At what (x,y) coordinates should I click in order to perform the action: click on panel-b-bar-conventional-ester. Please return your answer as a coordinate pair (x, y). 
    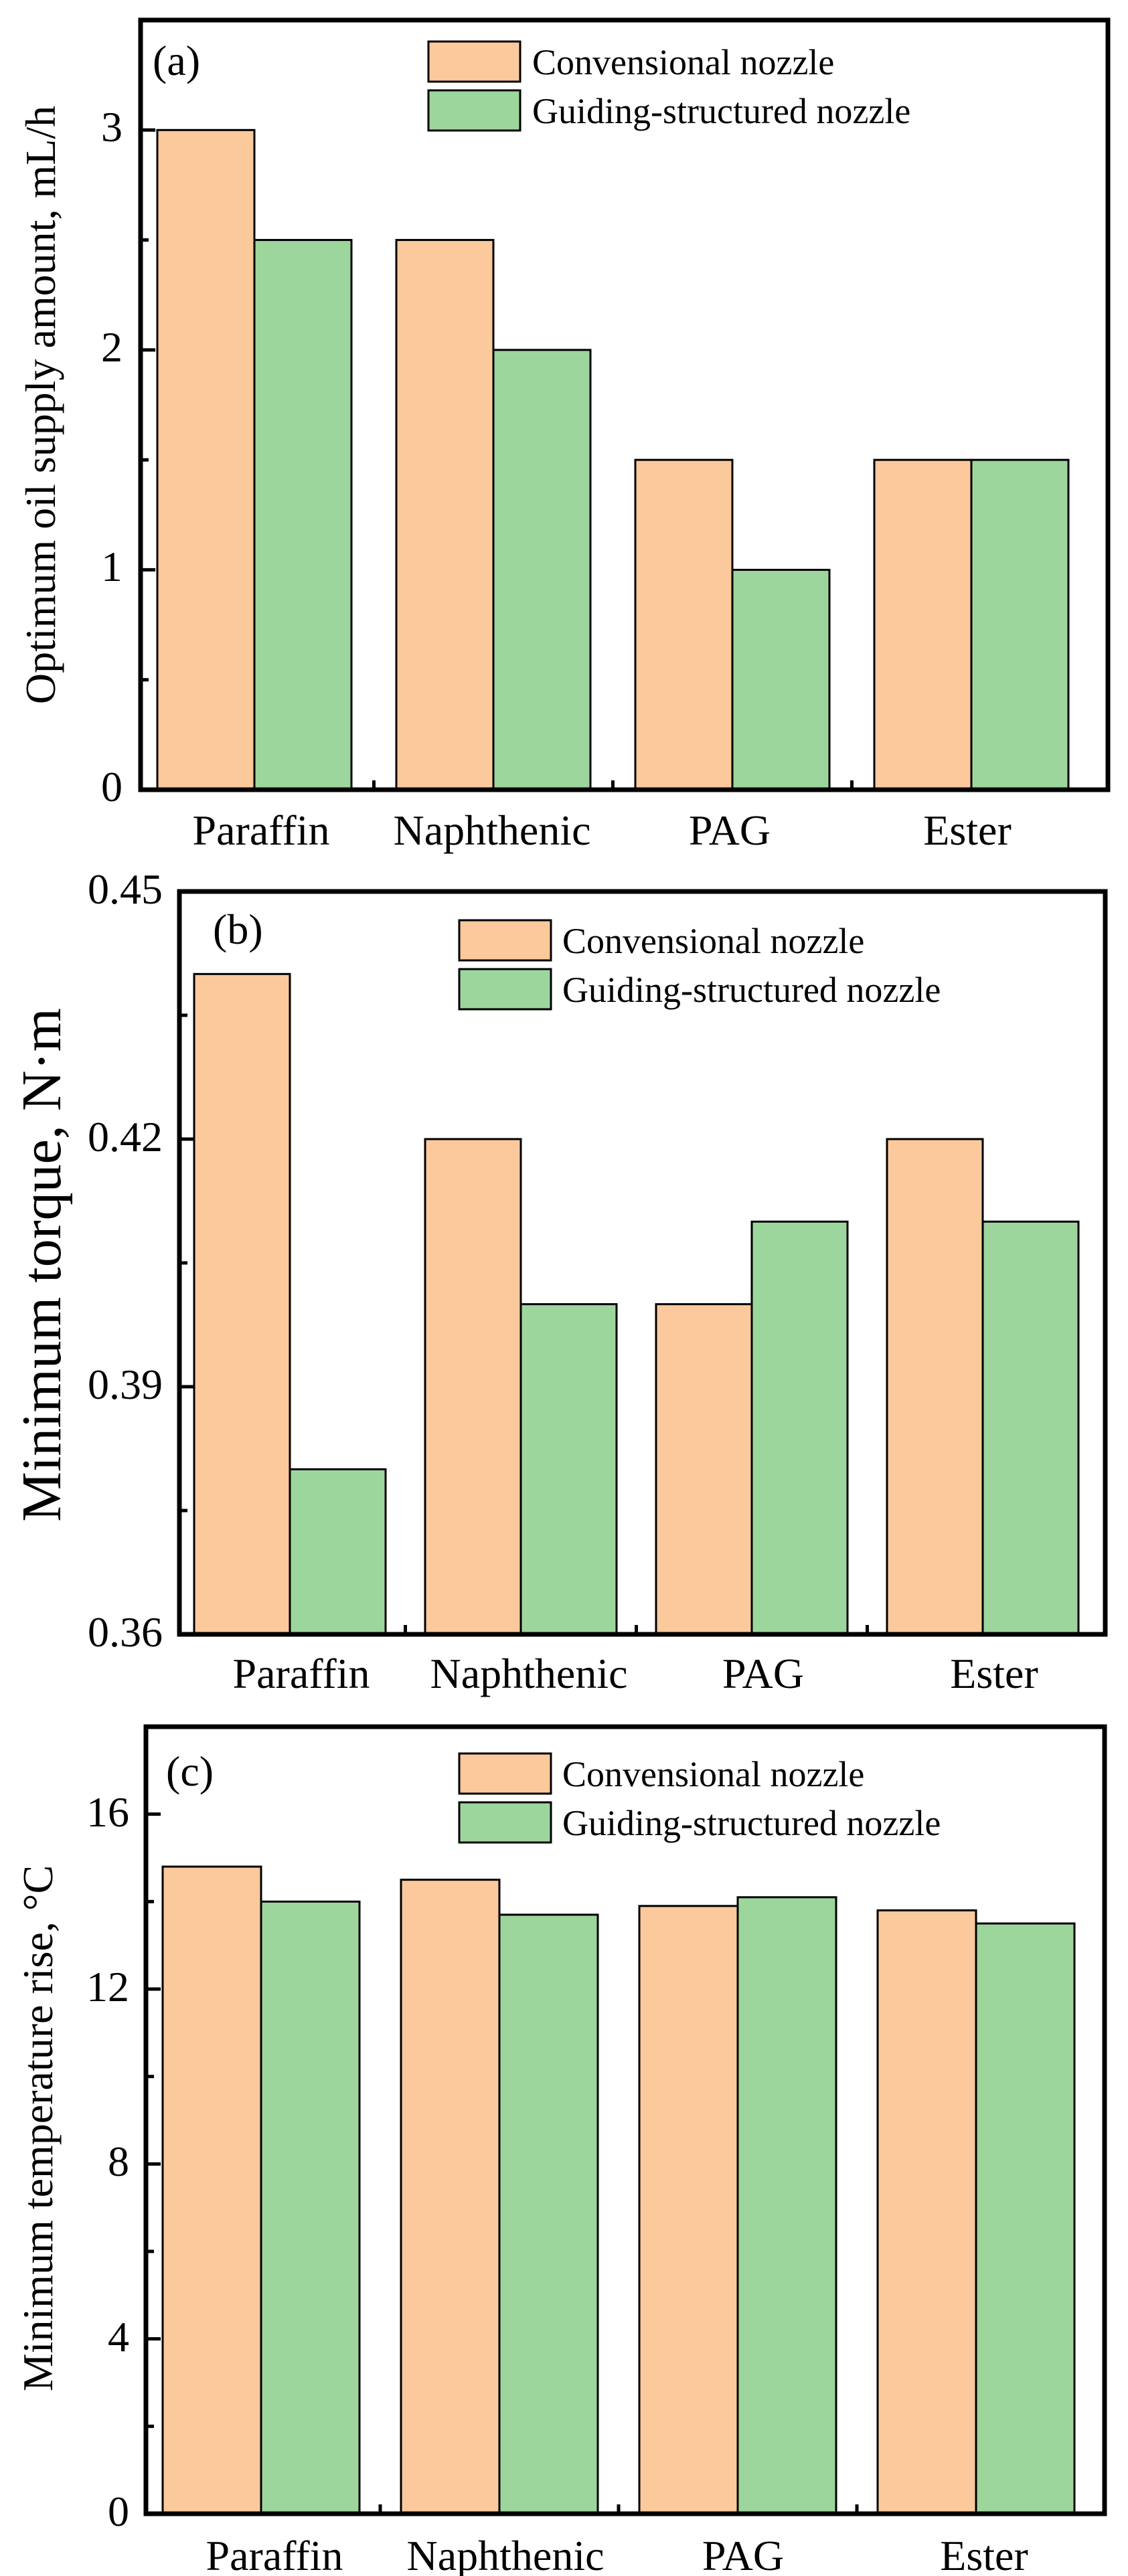
    Looking at the image, I should click on (935, 1387).